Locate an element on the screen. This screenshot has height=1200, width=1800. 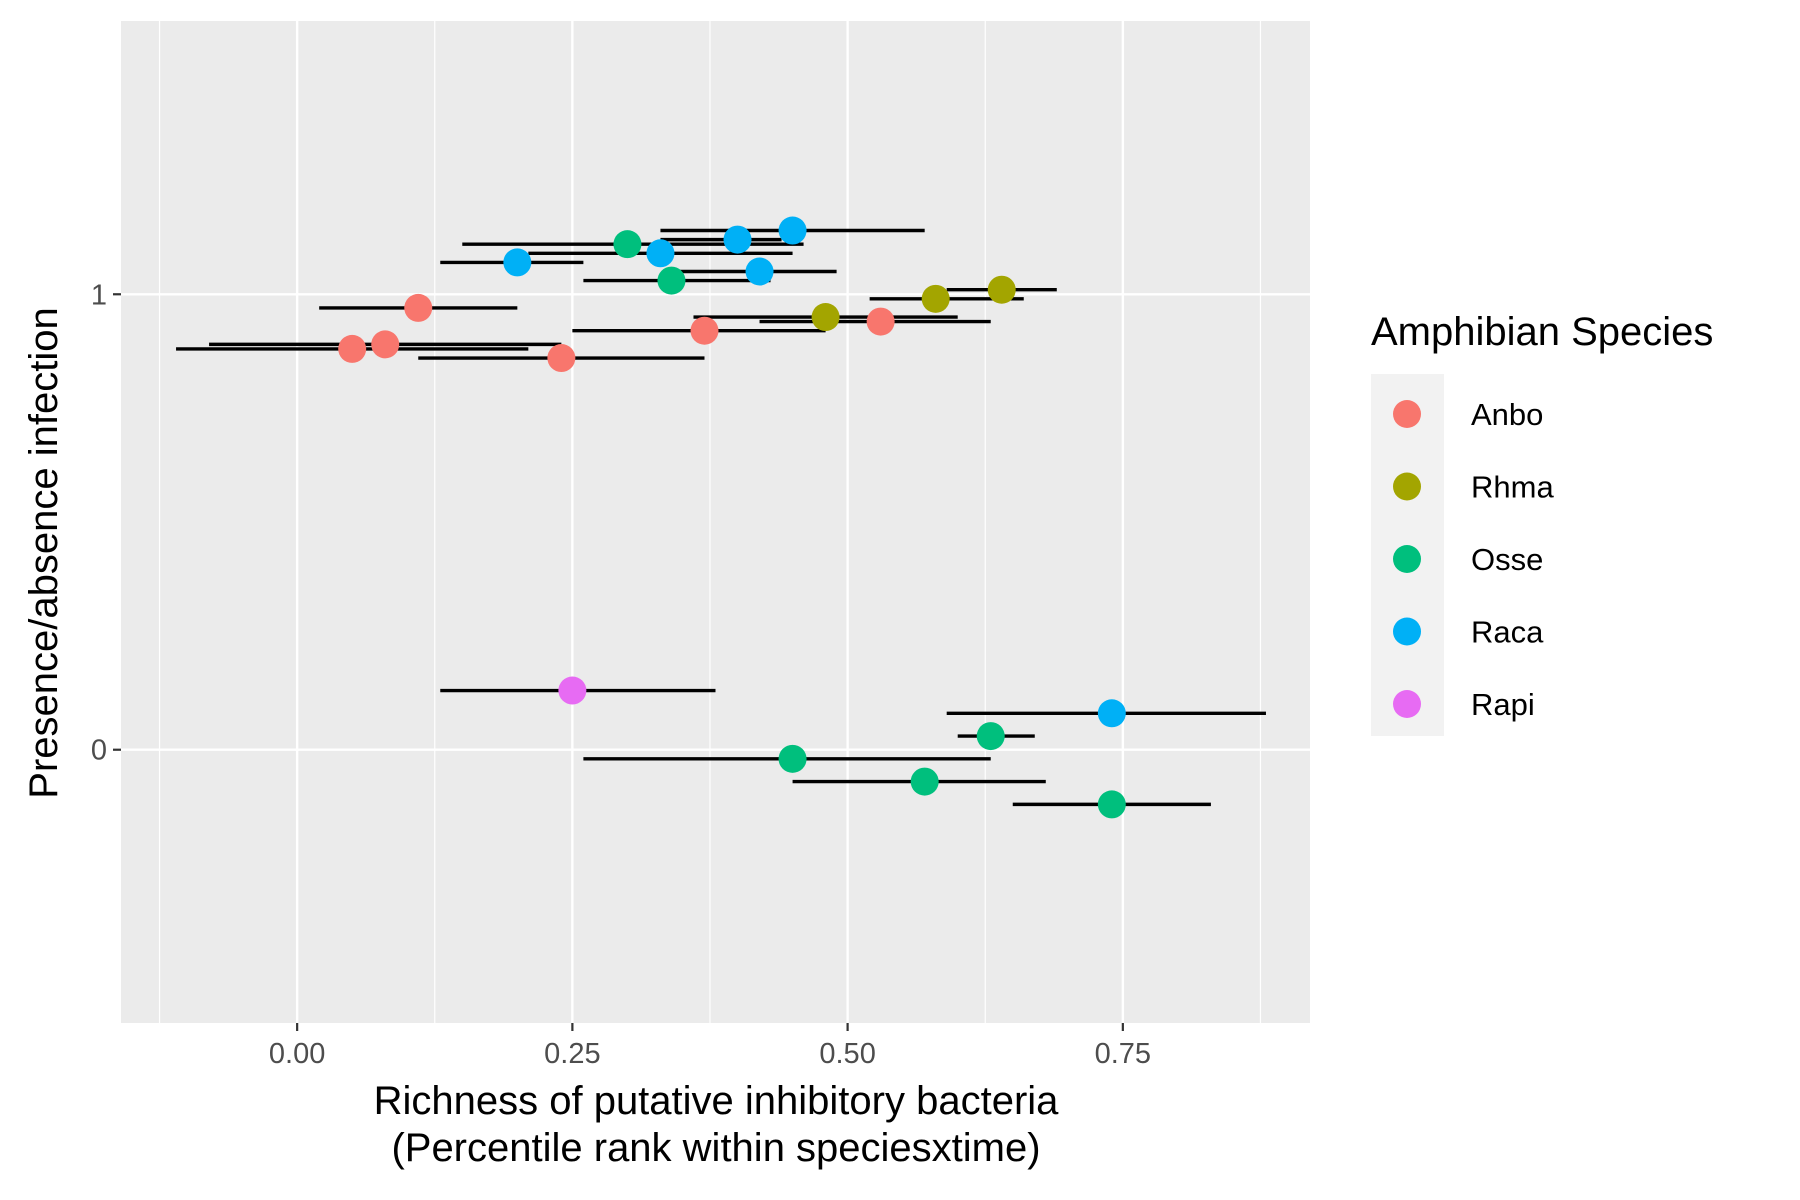
x-tick-label: 0.50 is located at coordinates (847, 1054).